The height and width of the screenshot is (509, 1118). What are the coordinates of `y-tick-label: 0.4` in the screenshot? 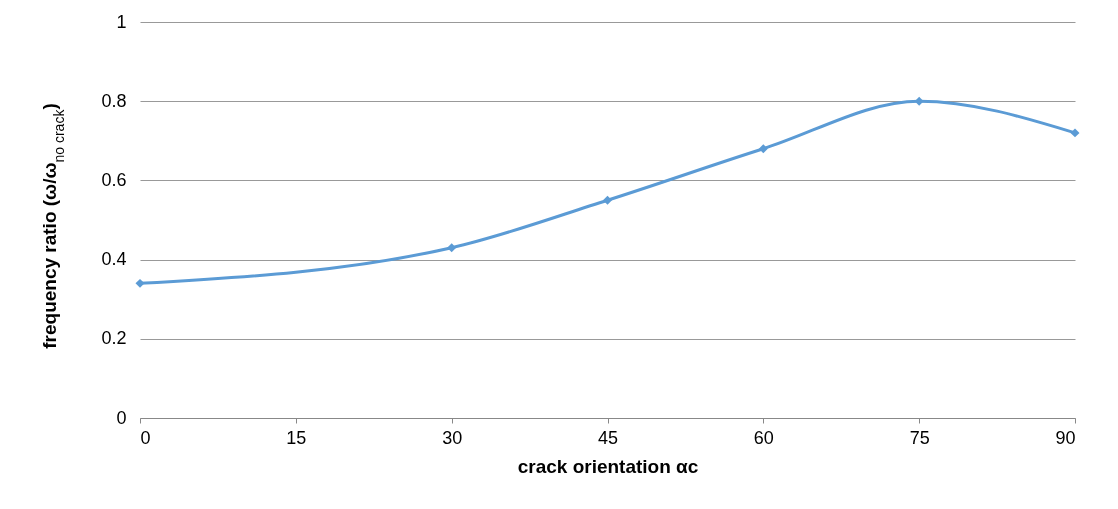 It's located at (114, 259).